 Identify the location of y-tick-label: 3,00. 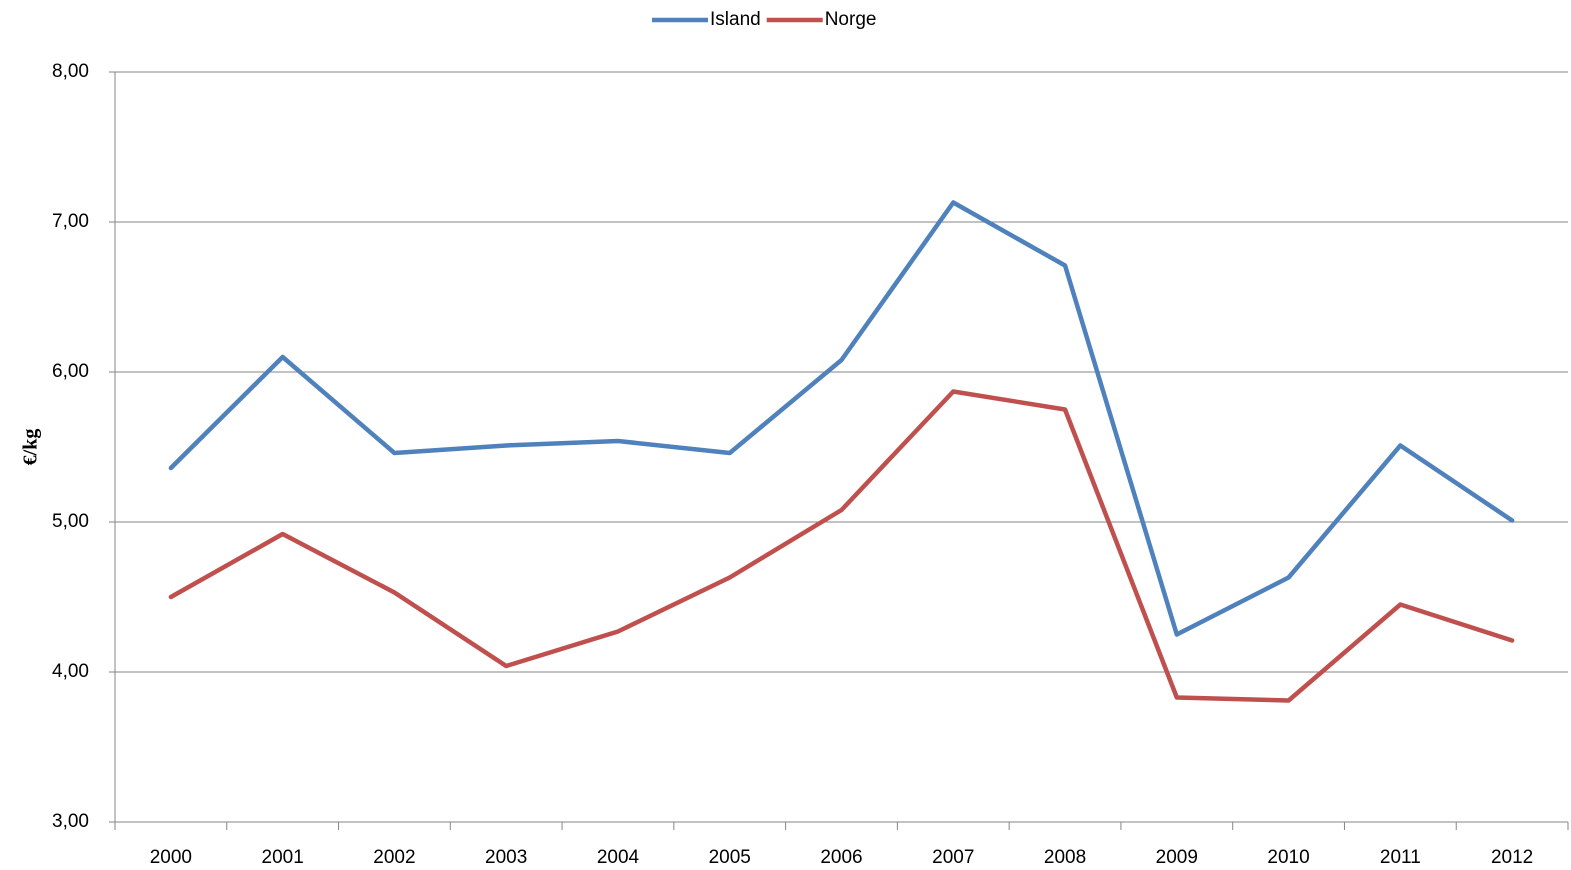
(70, 821).